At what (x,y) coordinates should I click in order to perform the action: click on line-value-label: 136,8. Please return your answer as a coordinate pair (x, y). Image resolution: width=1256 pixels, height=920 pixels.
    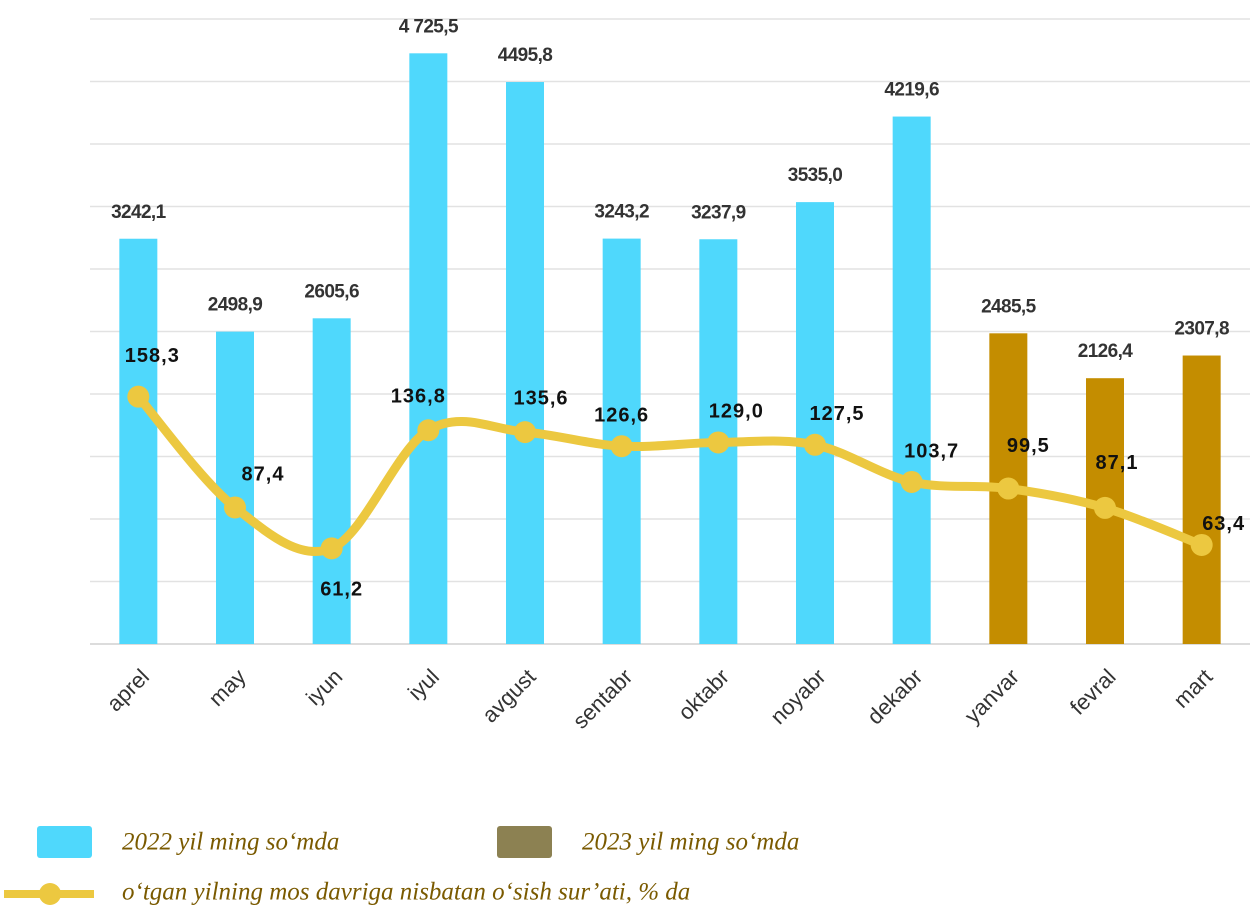
    Looking at the image, I should click on (418, 397).